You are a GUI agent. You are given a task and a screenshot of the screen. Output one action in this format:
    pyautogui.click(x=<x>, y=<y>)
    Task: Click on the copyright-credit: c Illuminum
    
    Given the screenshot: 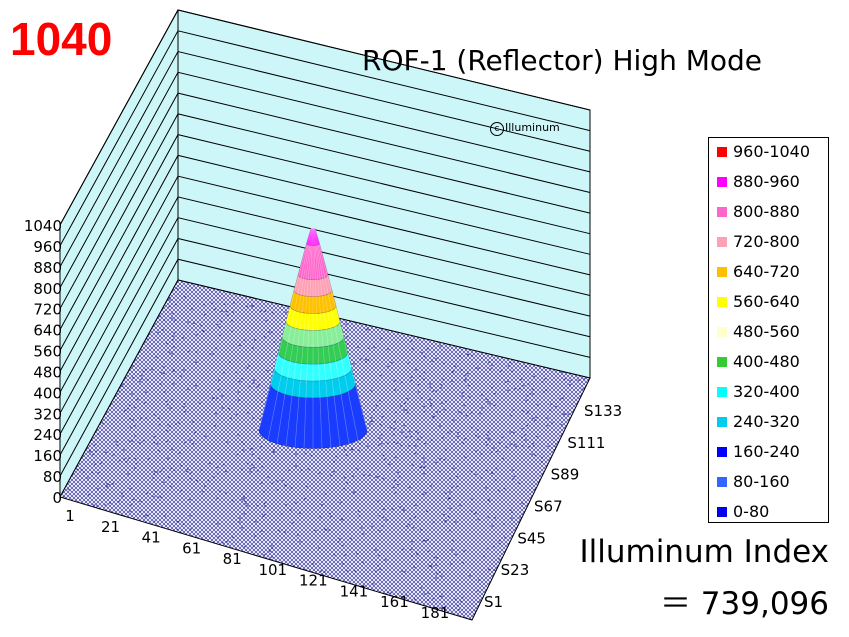 What is the action you would take?
    pyautogui.click(x=525, y=128)
    